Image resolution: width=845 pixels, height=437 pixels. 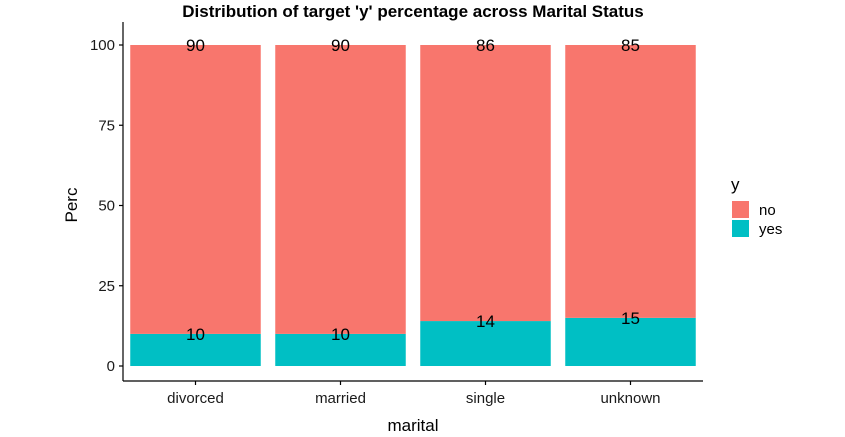 I want to click on legend: y no yes, so click(x=756, y=206).